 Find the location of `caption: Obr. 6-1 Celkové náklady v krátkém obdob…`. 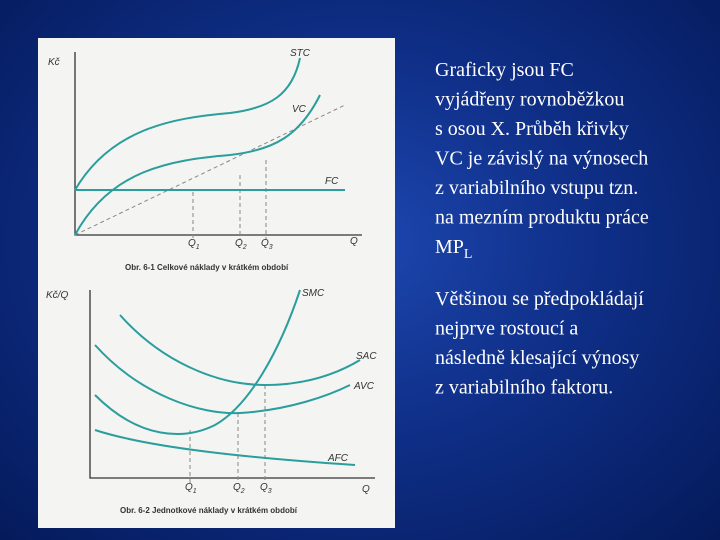

caption: Obr. 6-1 Celkové náklady v krátkém obdob… is located at coordinates (207, 267).